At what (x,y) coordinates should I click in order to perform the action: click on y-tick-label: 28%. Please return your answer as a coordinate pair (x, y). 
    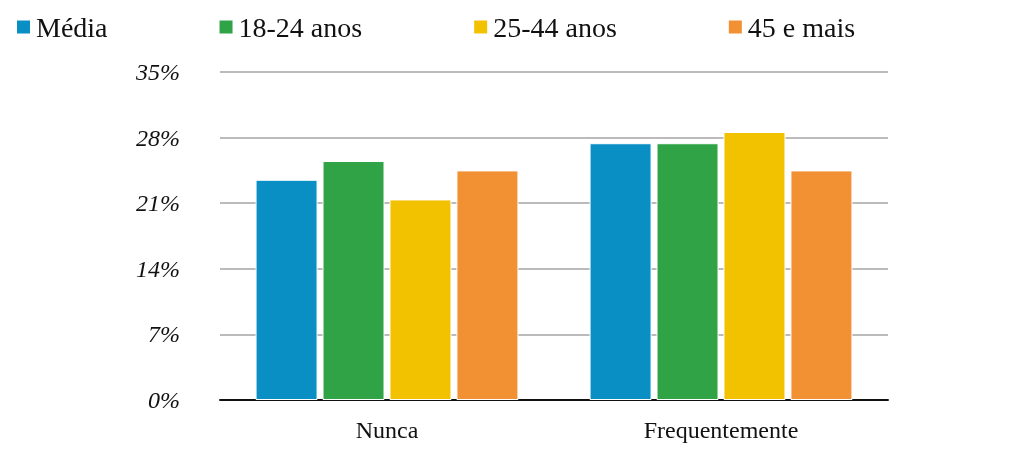
    Looking at the image, I should click on (158, 137).